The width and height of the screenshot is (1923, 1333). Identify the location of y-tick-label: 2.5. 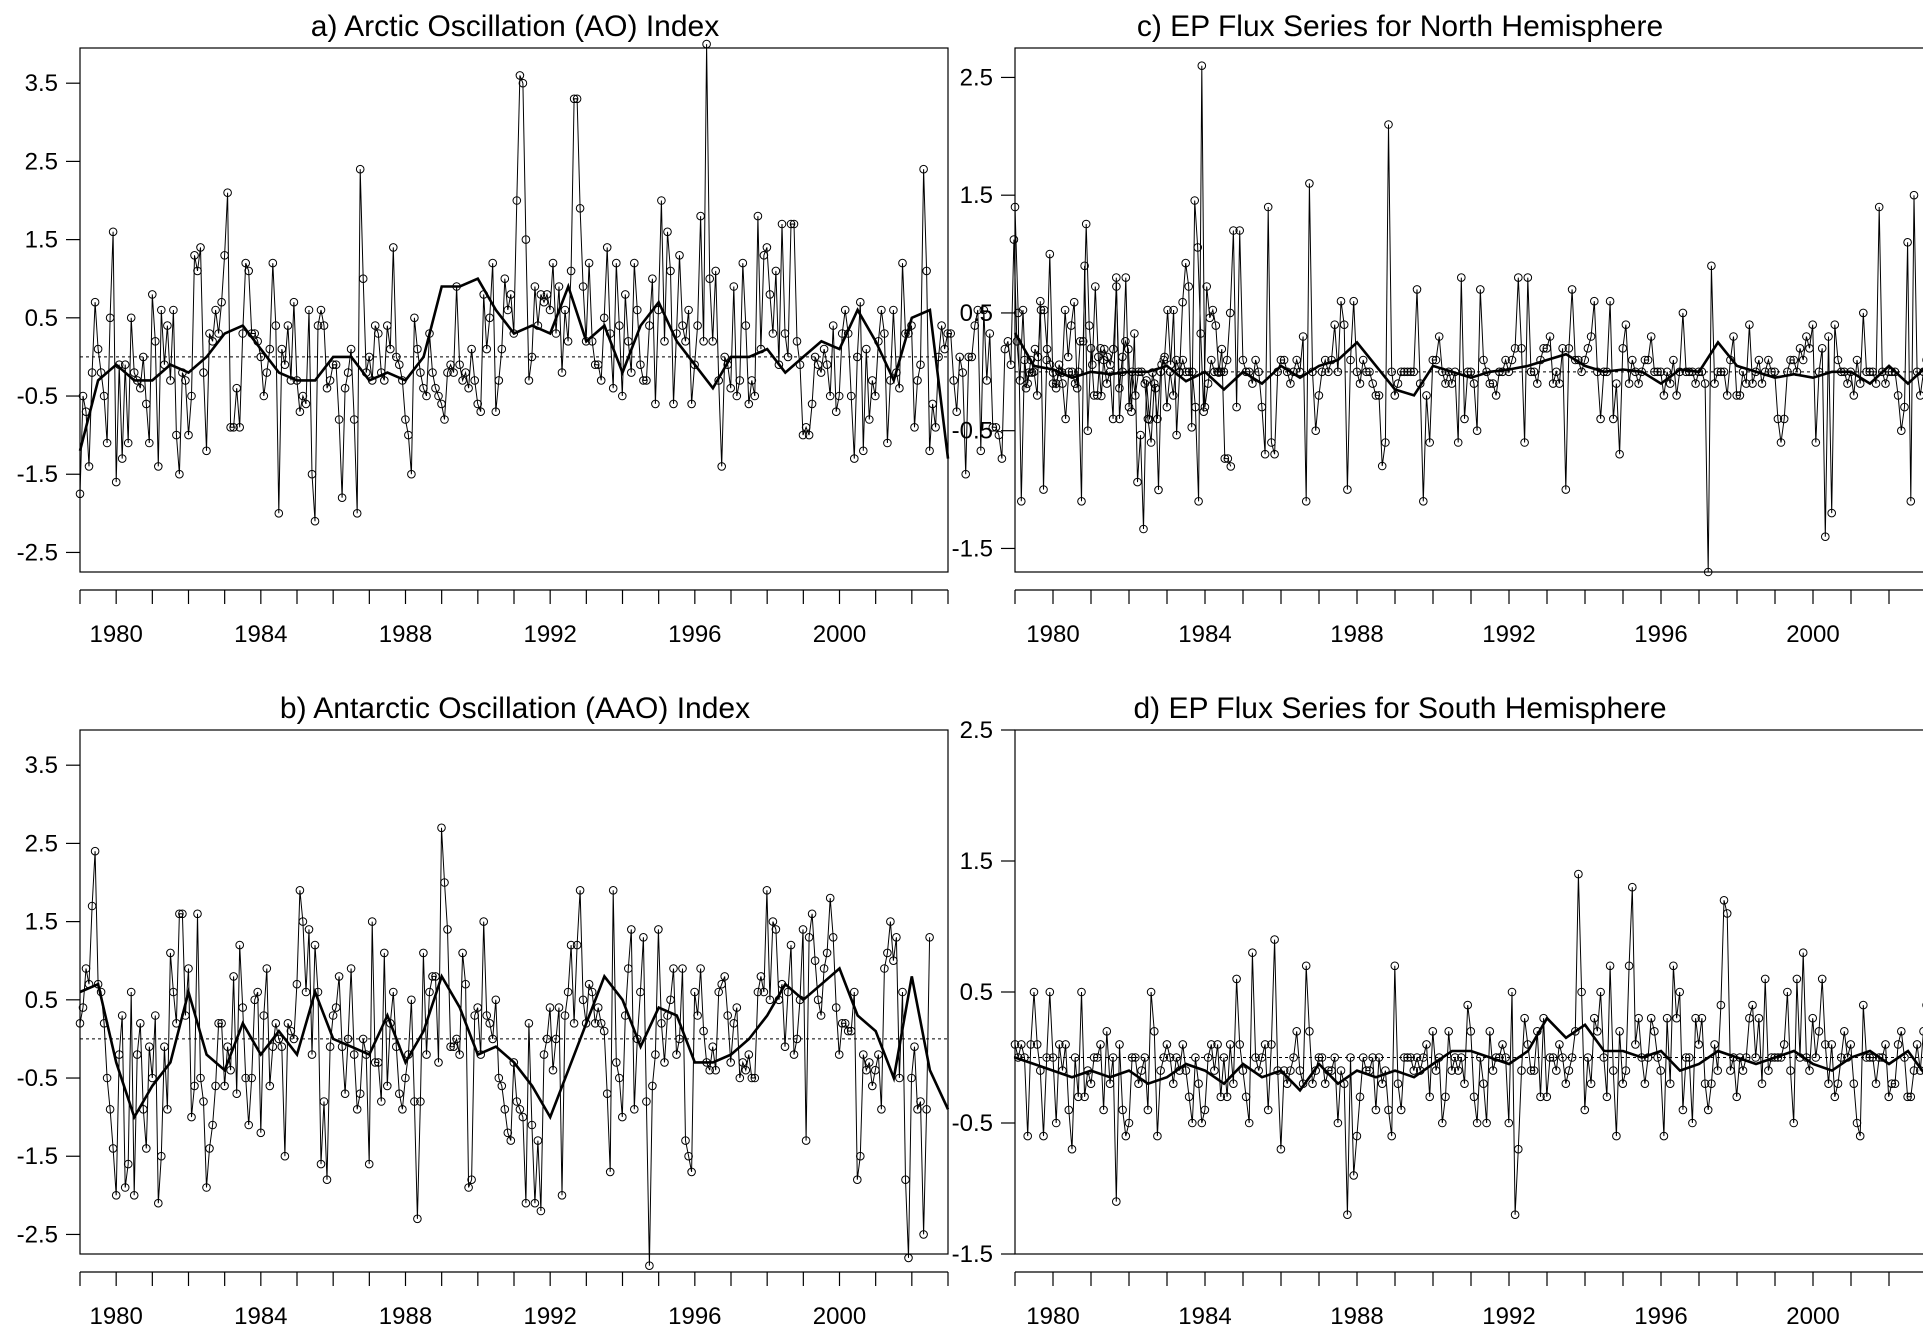
(41, 161).